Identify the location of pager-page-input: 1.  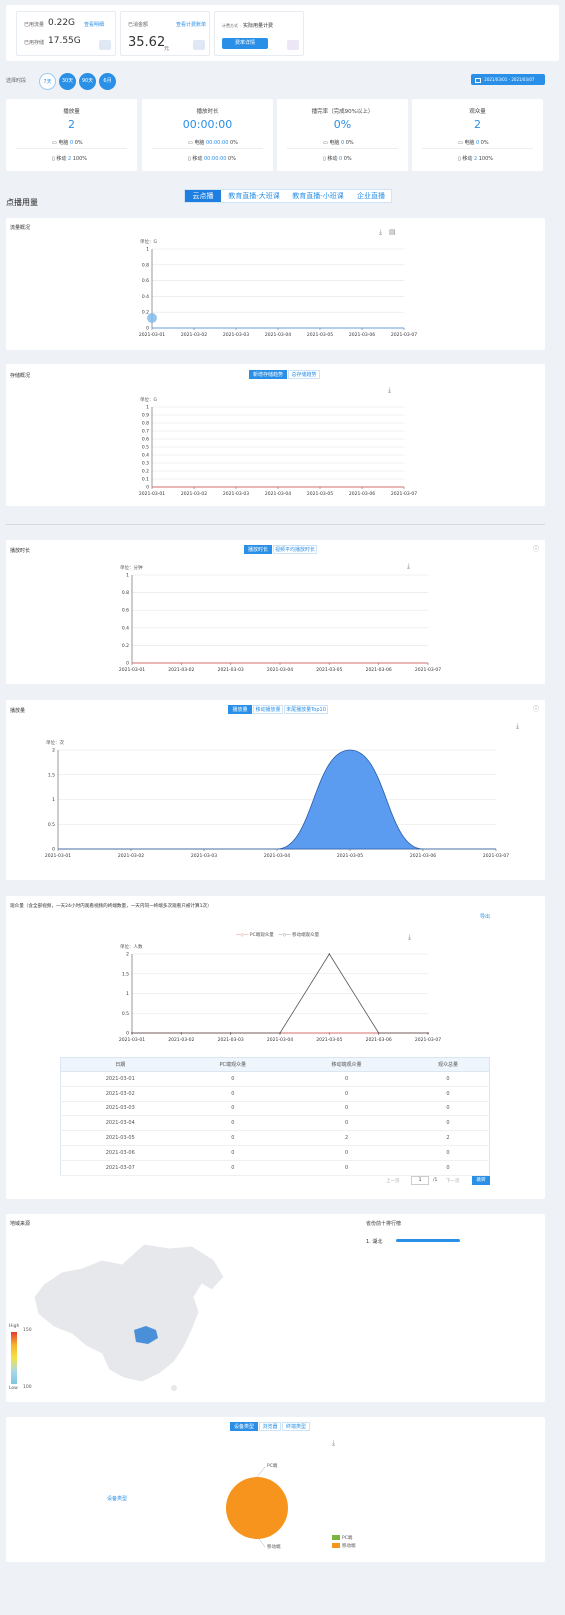
(420, 1180).